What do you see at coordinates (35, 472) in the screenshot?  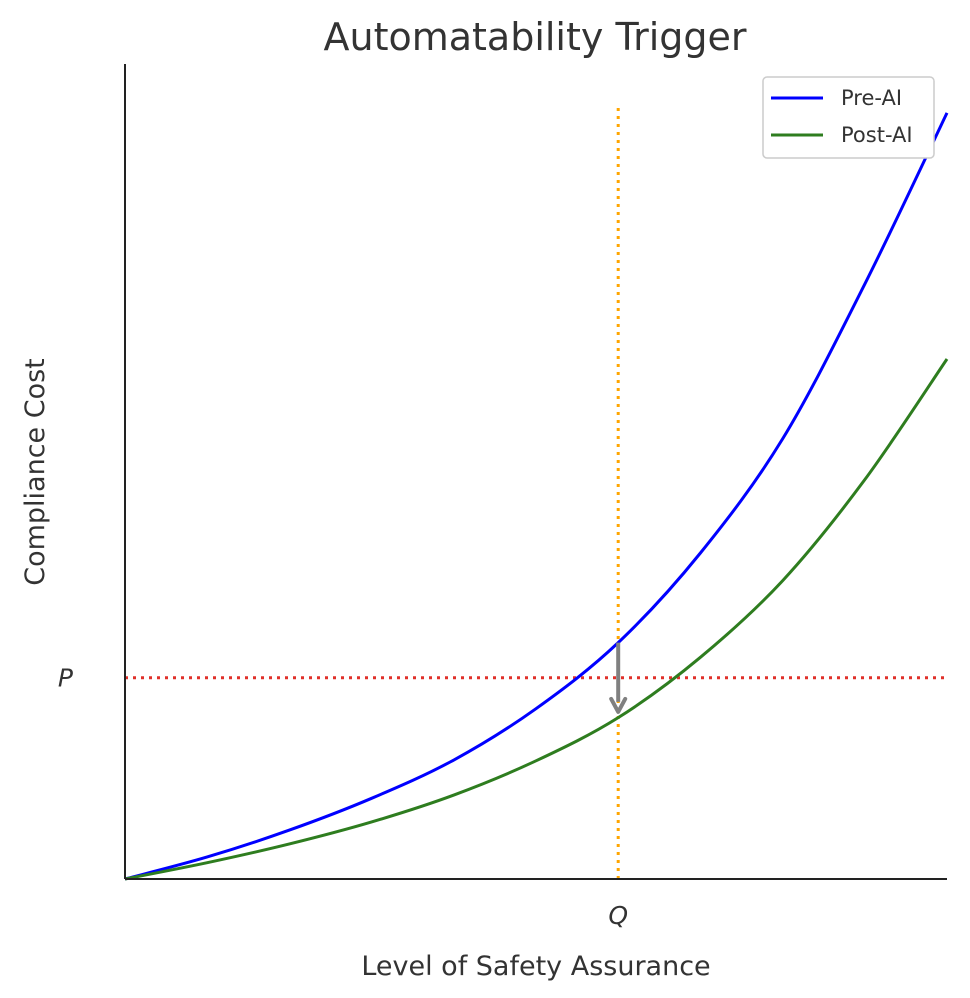 I see `y-axis-label: Compliance Cost` at bounding box center [35, 472].